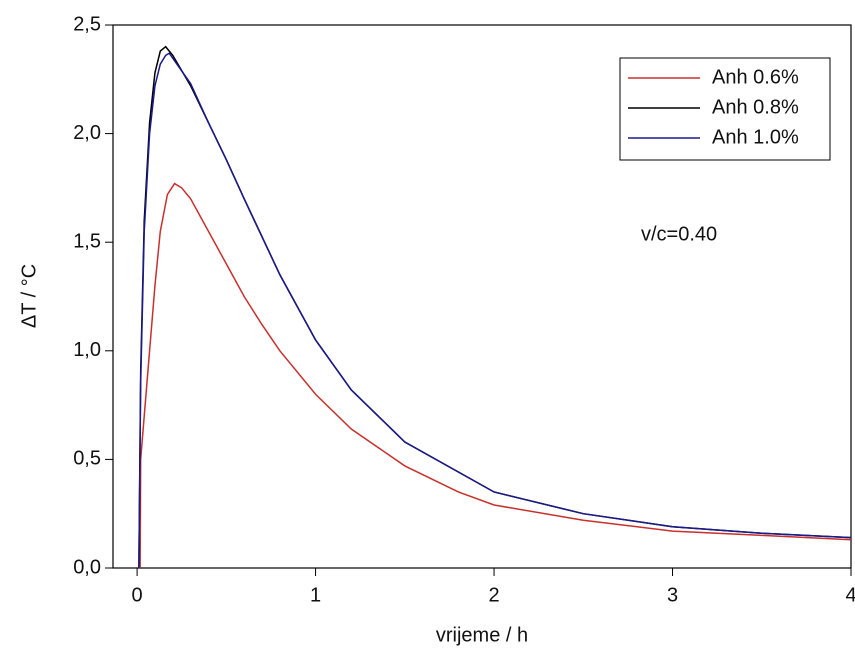 This screenshot has width=855, height=650. I want to click on x-tick-label: 0, so click(137, 595).